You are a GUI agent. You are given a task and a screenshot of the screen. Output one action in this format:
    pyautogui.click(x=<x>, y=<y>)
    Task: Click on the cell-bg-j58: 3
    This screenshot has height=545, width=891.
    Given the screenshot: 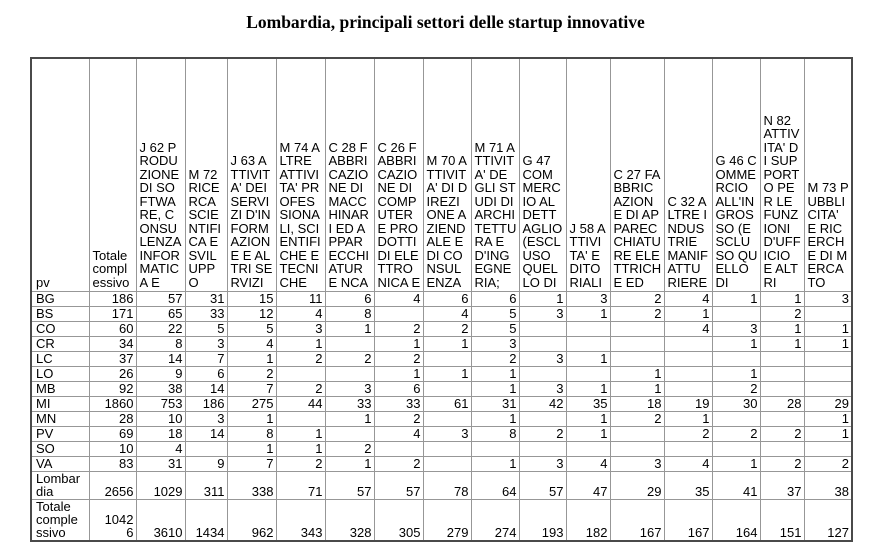 What is the action you would take?
    pyautogui.click(x=588, y=299)
    